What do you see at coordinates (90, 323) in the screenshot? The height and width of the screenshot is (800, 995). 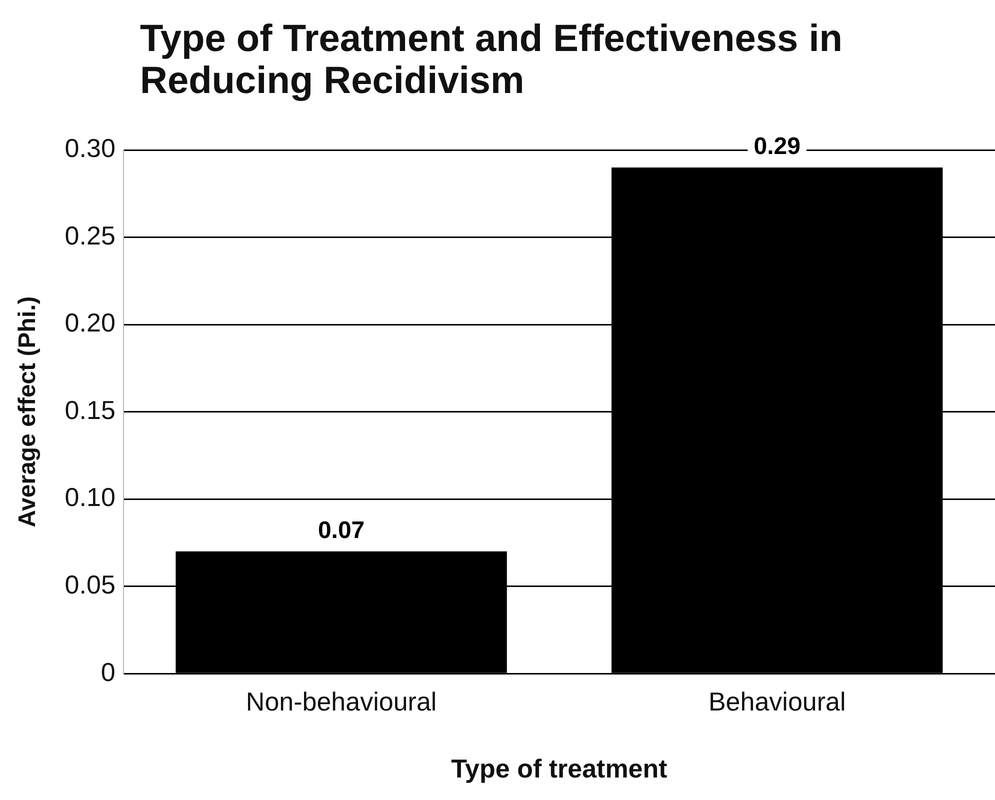 I see `y-tick-label: 0.20` at bounding box center [90, 323].